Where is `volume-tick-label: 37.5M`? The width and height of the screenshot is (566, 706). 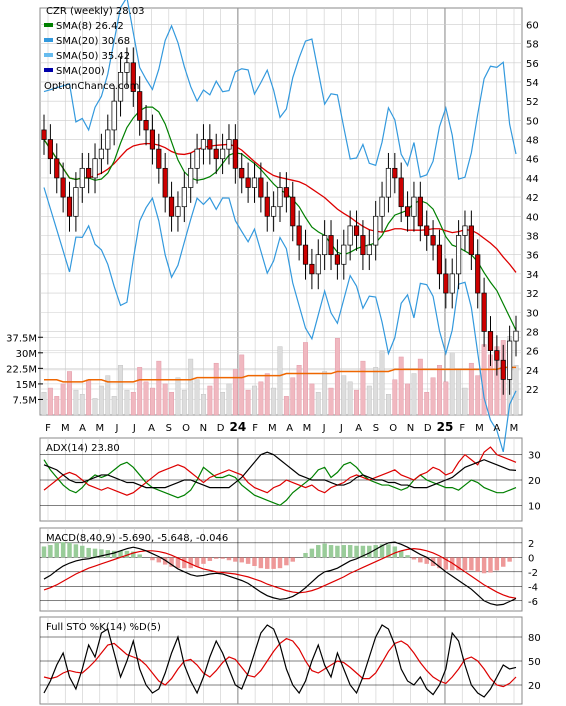
volume-tick-label: 37.5M is located at coordinates (21, 338).